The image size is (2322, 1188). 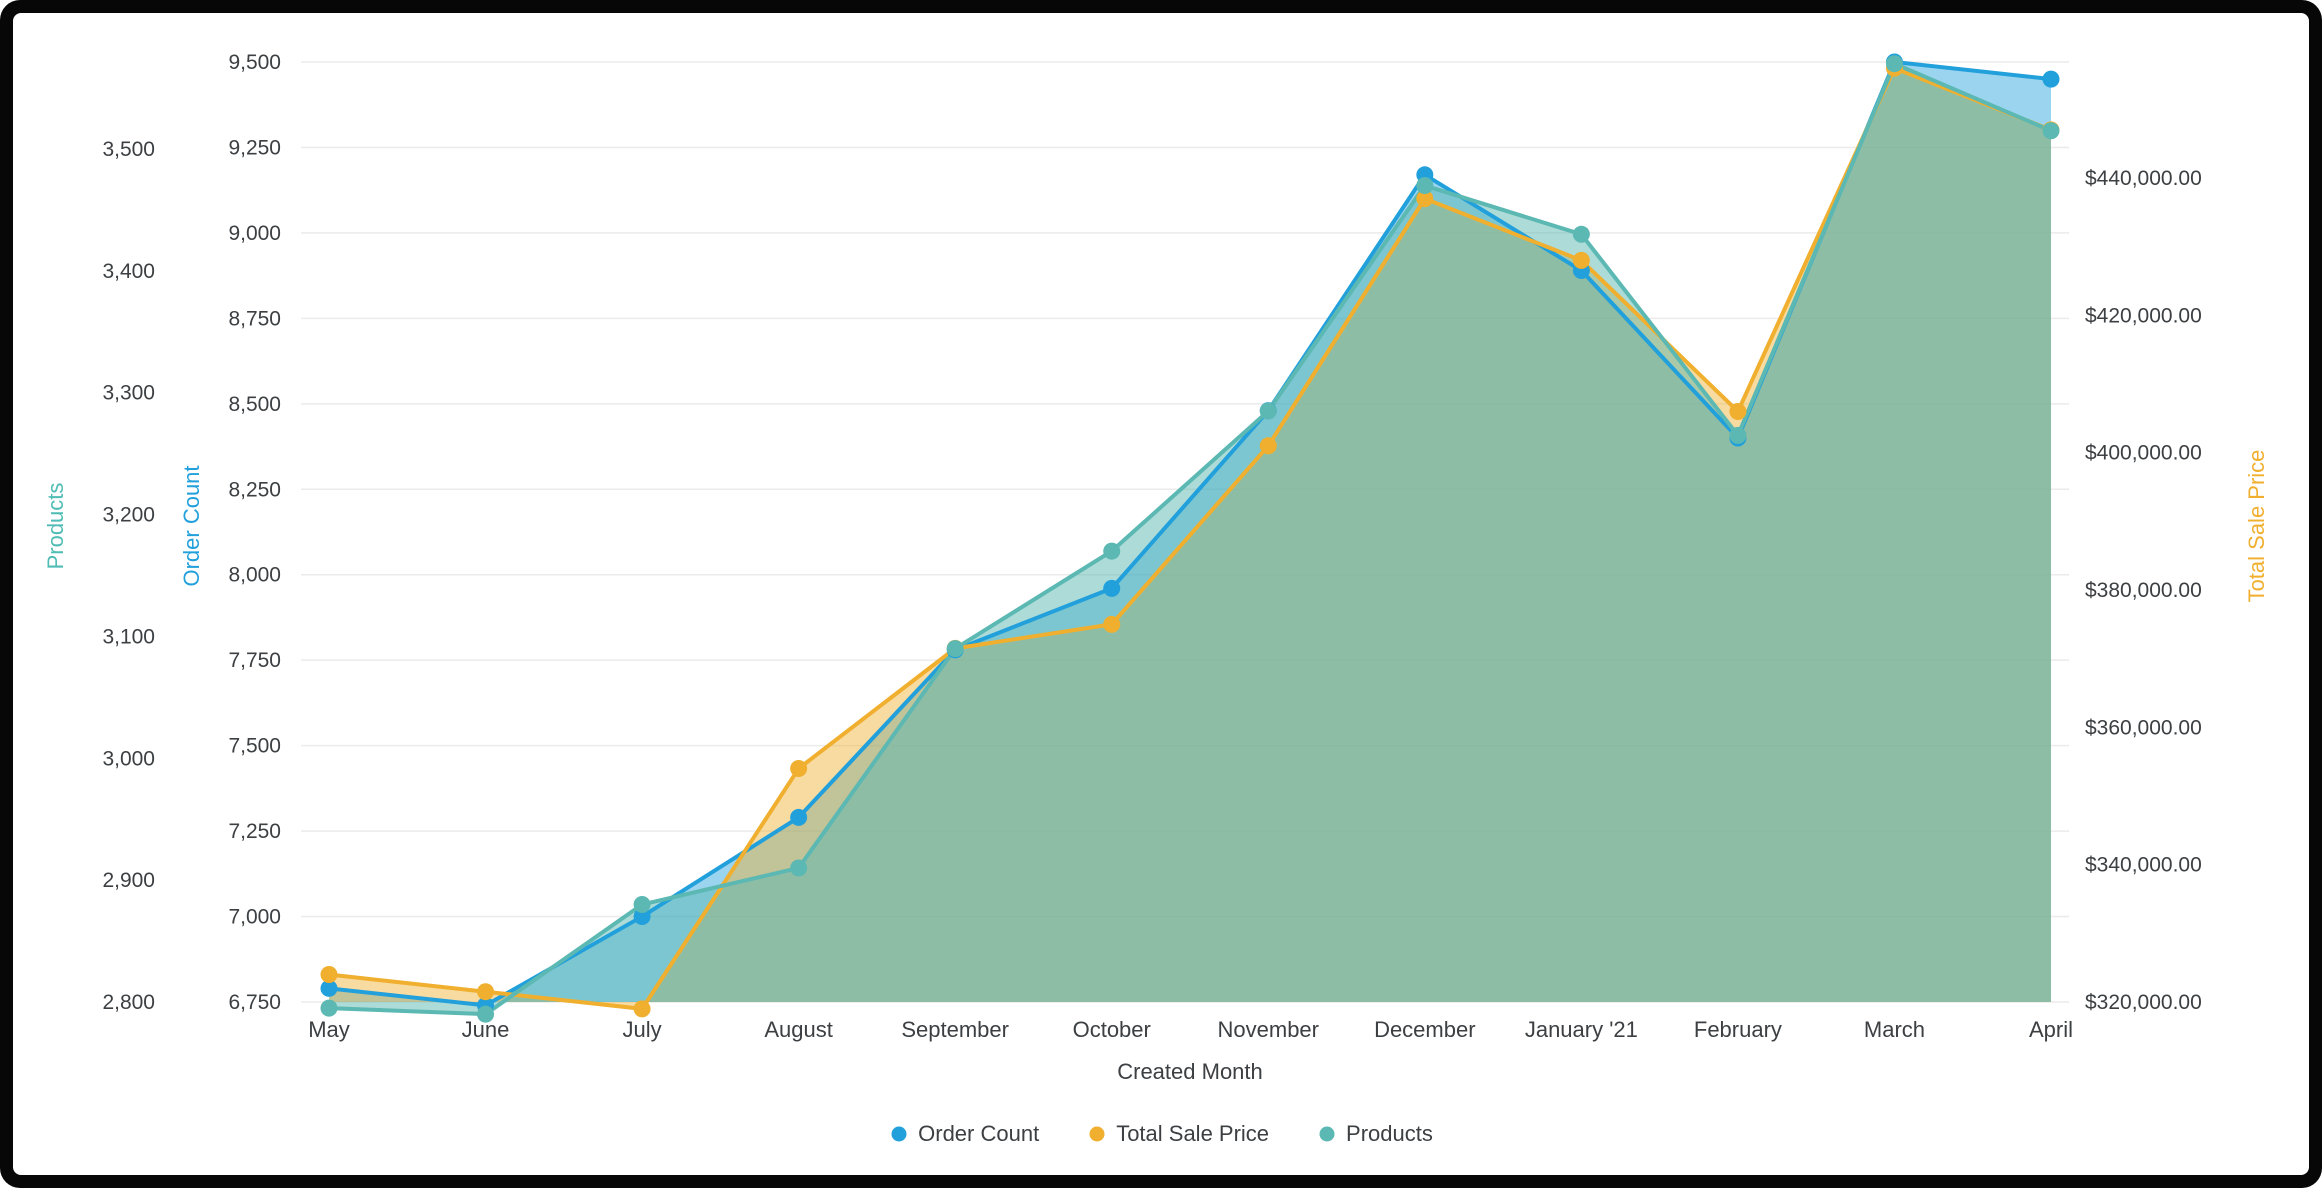 What do you see at coordinates (254, 1002) in the screenshot?
I see `order_count-tick-label: 6,750` at bounding box center [254, 1002].